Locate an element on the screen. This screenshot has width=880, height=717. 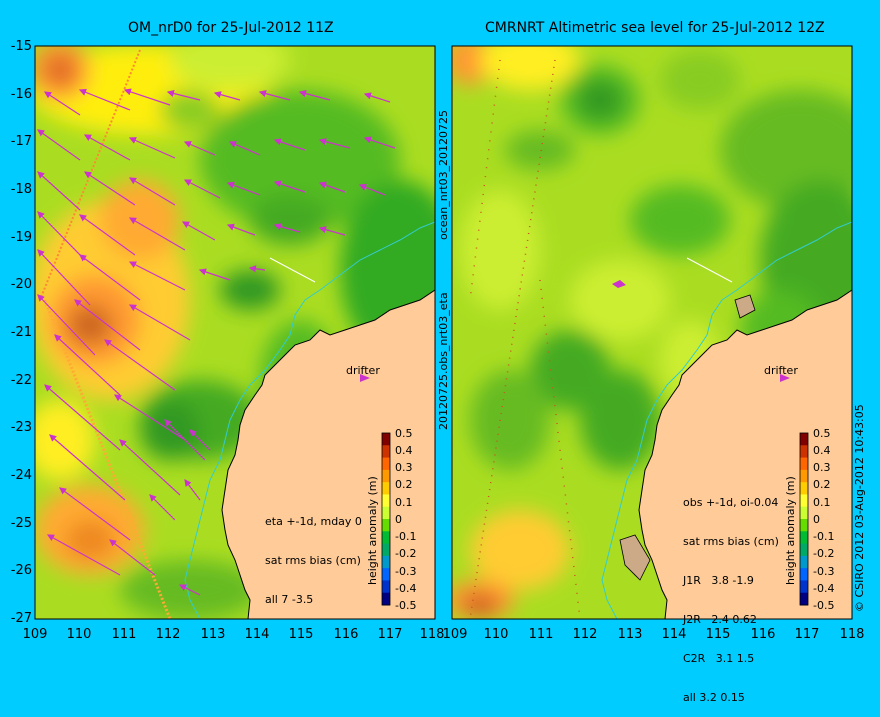
lat-tick: -16 is located at coordinates (21, 94).